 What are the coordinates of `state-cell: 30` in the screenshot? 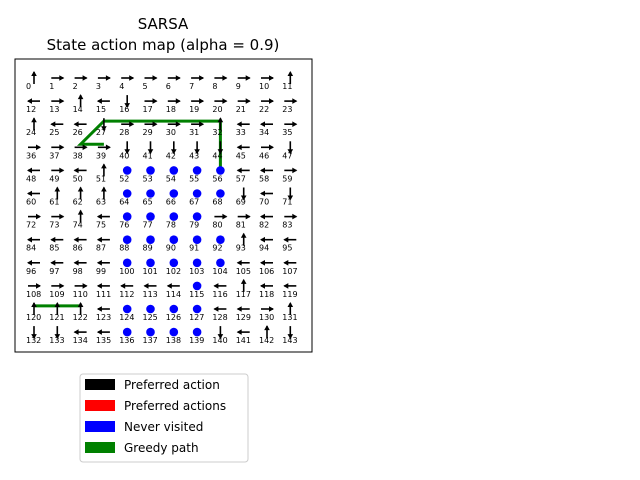 It's located at (173, 129).